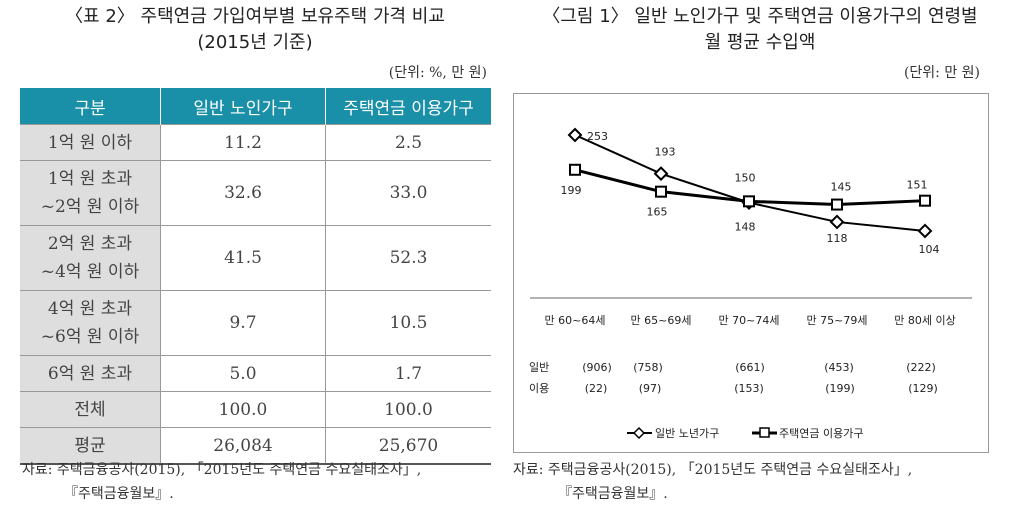 The height and width of the screenshot is (528, 1024). I want to click on table-row: 1억 원 초과 ~2억 원 이하 32.6 33.0, so click(255, 193).